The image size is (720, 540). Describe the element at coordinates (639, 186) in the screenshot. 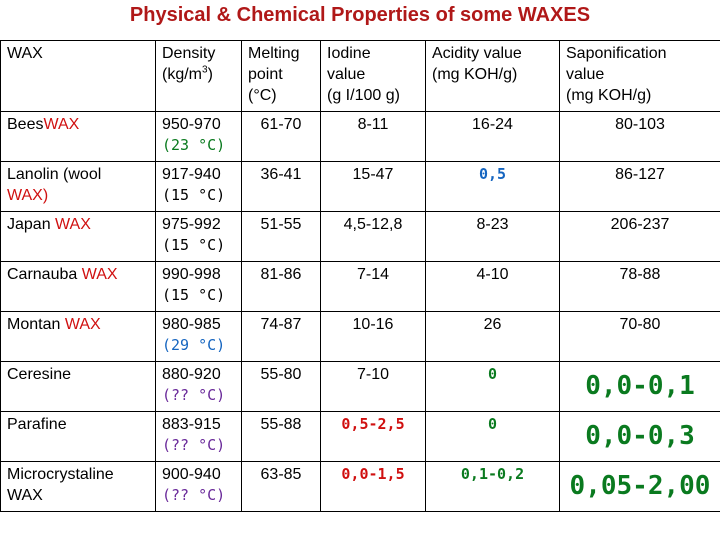

I see `saponification-cell: 86-127` at that location.